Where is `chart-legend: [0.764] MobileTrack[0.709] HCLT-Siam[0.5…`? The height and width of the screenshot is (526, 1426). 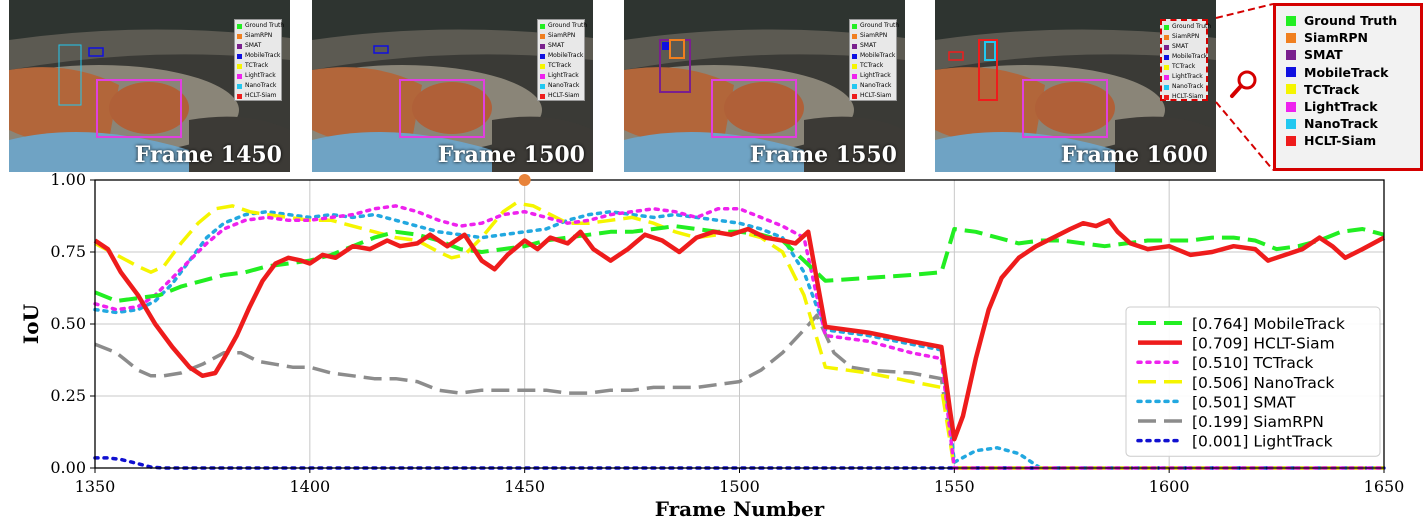 chart-legend: [0.764] MobileTrack[0.709] HCLT-Siam[0.5… is located at coordinates (1253, 381).